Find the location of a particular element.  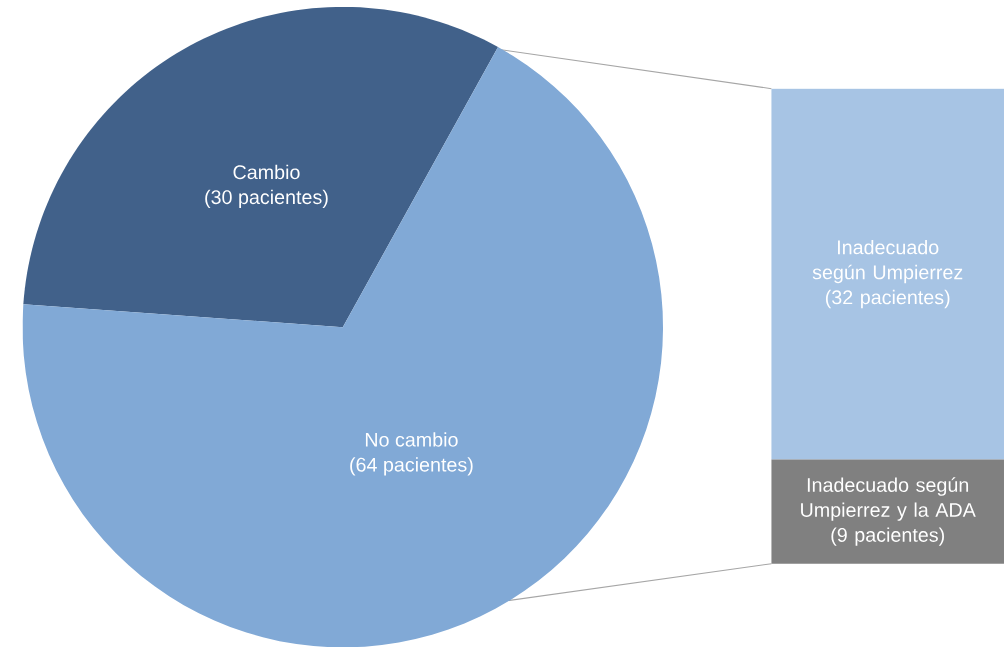

series-label: Inadecuado según Umpierrez is located at coordinates (887, 261).